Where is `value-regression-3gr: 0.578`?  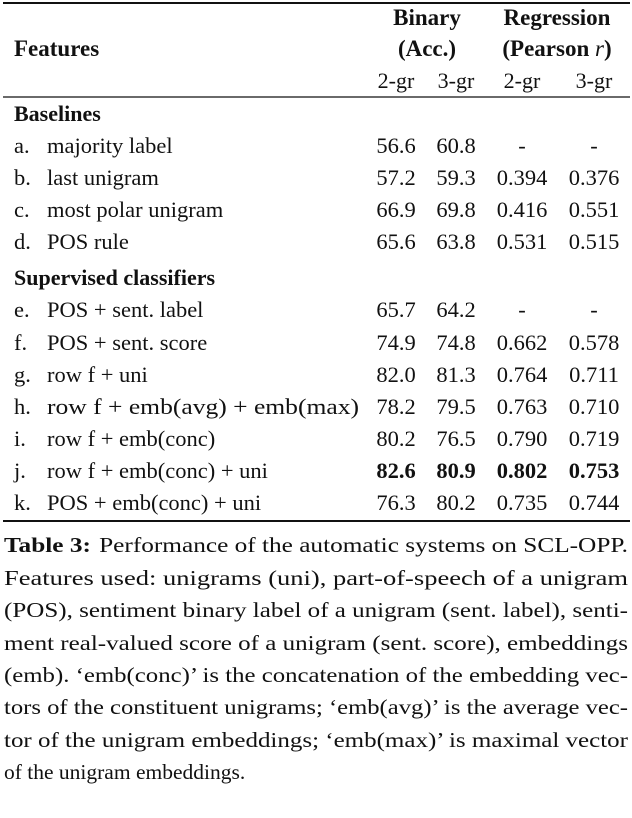
value-regression-3gr: 0.578 is located at coordinates (594, 342).